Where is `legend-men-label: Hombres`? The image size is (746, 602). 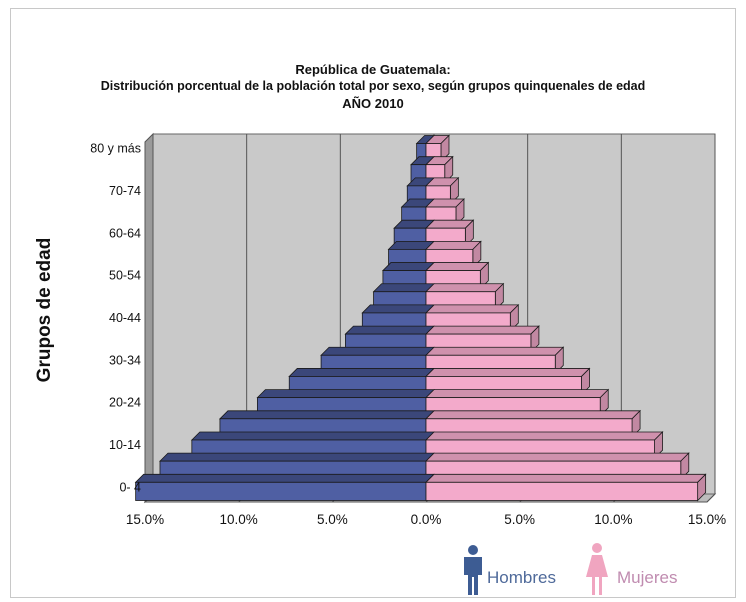
legend-men-label: Hombres is located at coordinates (521, 577).